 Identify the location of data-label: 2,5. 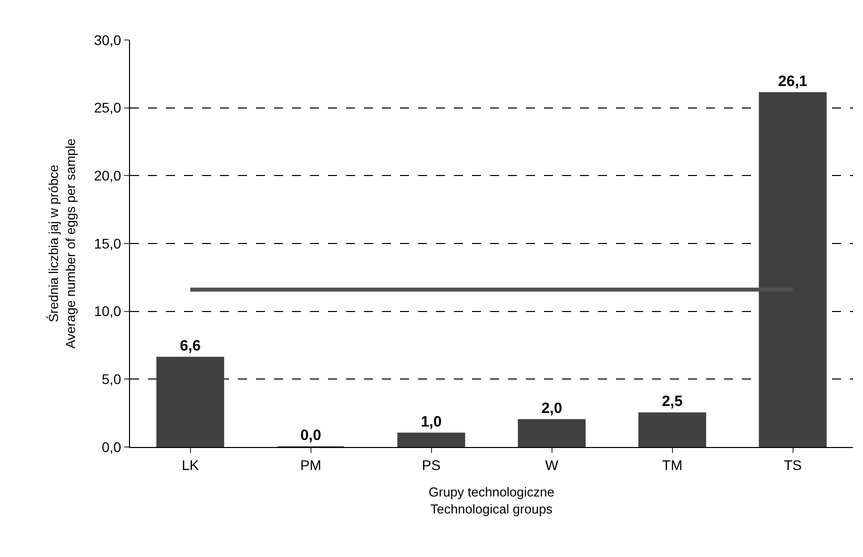
(672, 401).